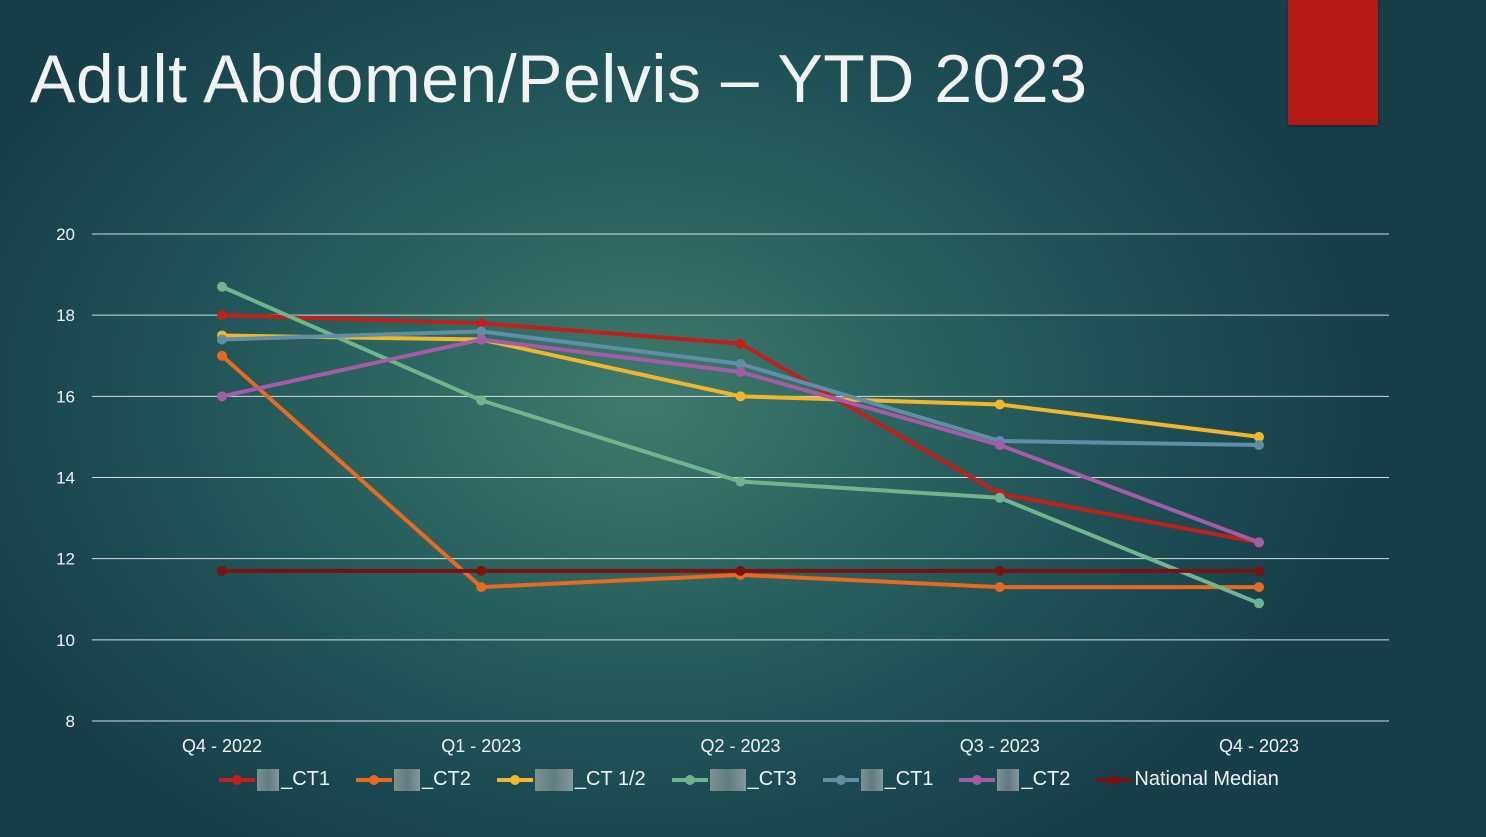  I want to click on x-tick-label: Q1 - 2023, so click(481, 746).